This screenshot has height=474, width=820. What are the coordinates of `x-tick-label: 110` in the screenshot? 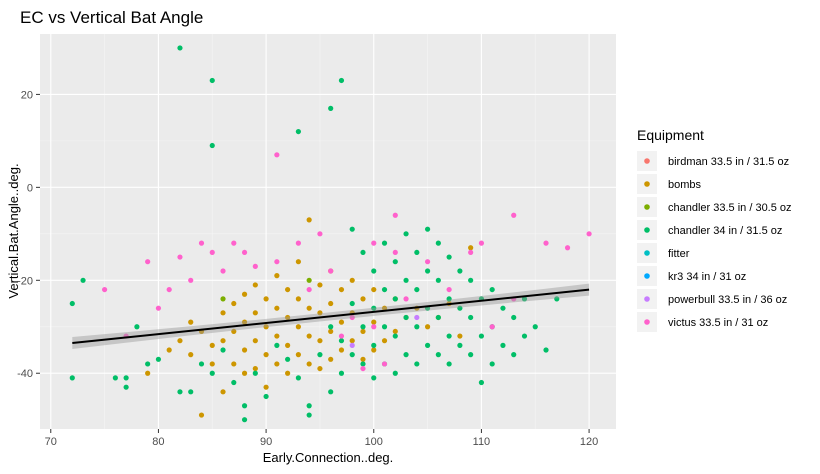 It's located at (482, 442).